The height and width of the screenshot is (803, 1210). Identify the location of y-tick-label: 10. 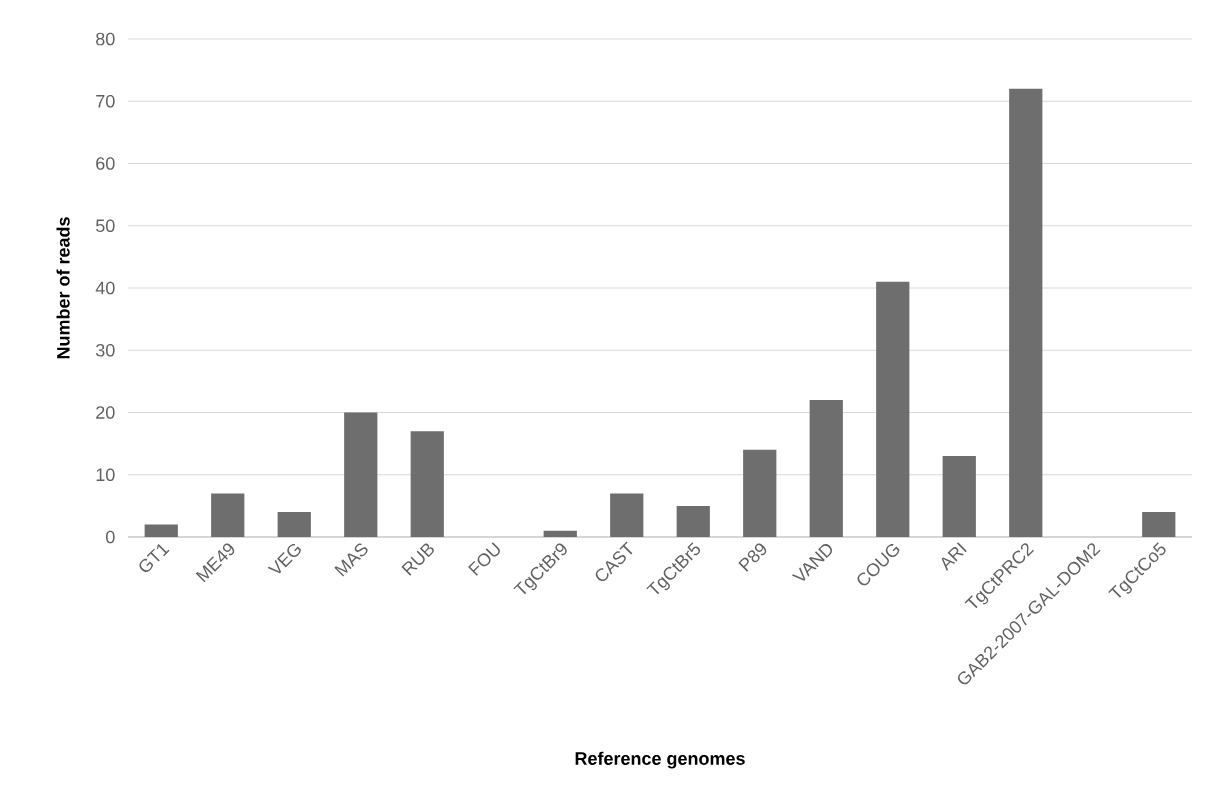
(105, 475).